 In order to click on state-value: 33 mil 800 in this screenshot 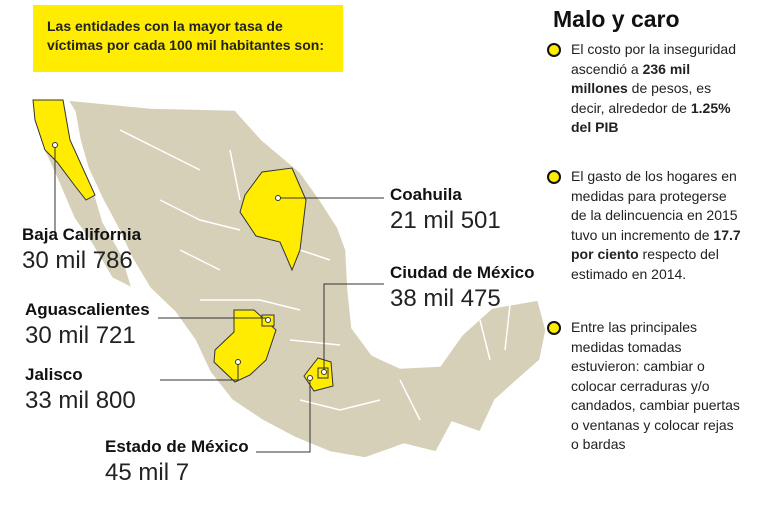, I will do `click(80, 400)`.